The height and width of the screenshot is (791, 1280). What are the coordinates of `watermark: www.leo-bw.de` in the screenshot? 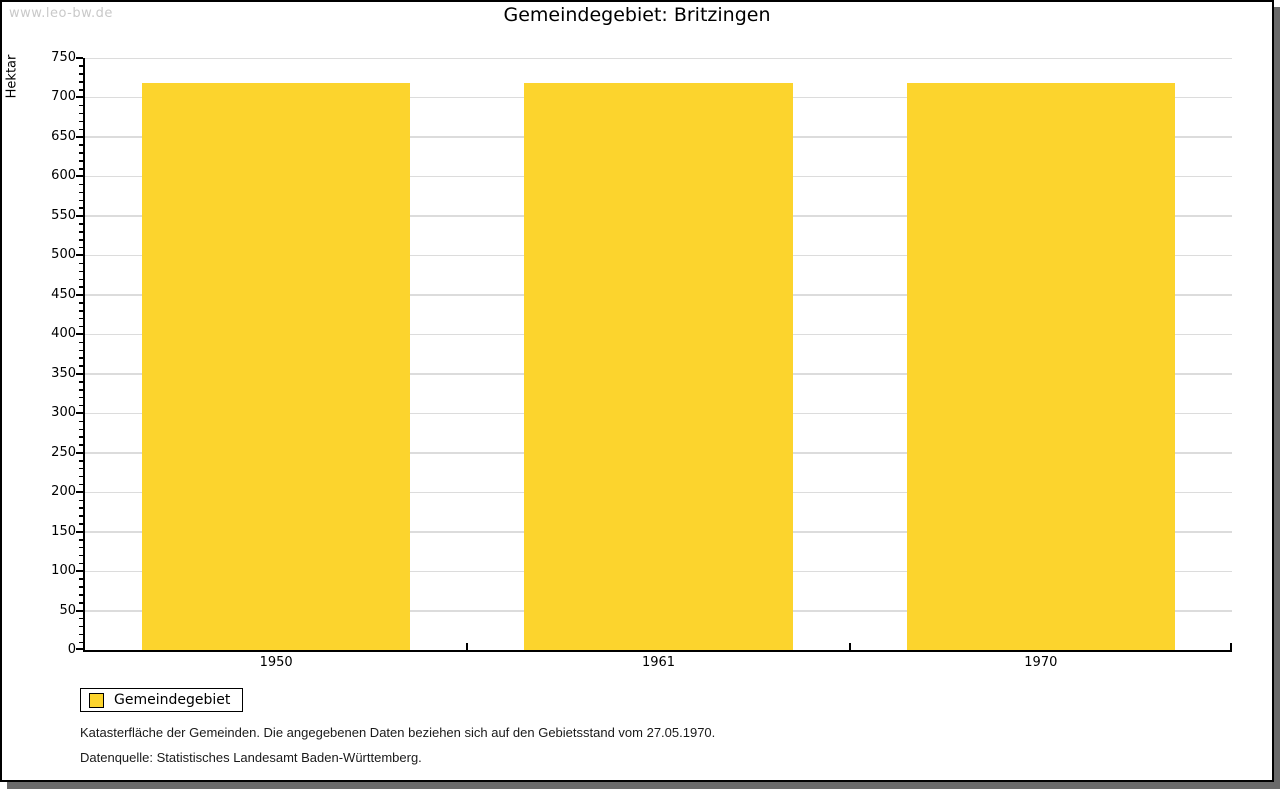 It's located at (61, 13).